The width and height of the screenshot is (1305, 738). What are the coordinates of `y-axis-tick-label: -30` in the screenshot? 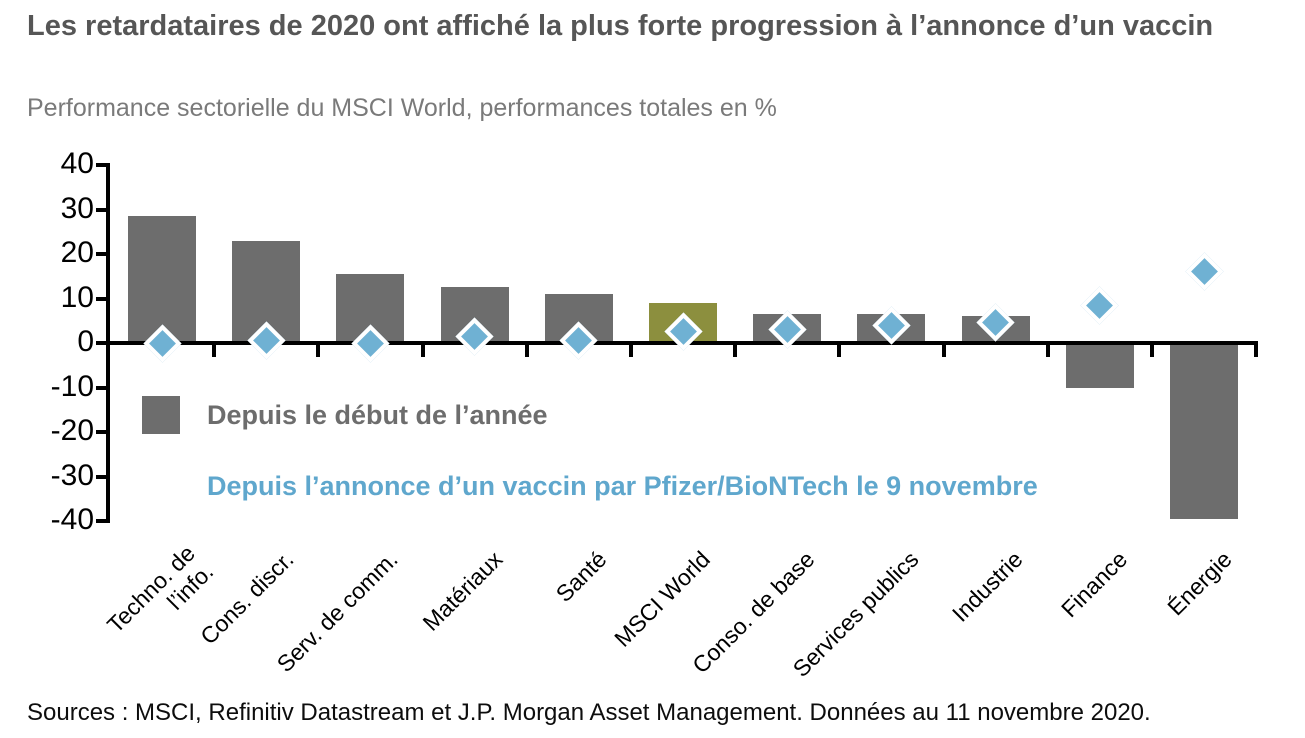 It's located at (72, 475).